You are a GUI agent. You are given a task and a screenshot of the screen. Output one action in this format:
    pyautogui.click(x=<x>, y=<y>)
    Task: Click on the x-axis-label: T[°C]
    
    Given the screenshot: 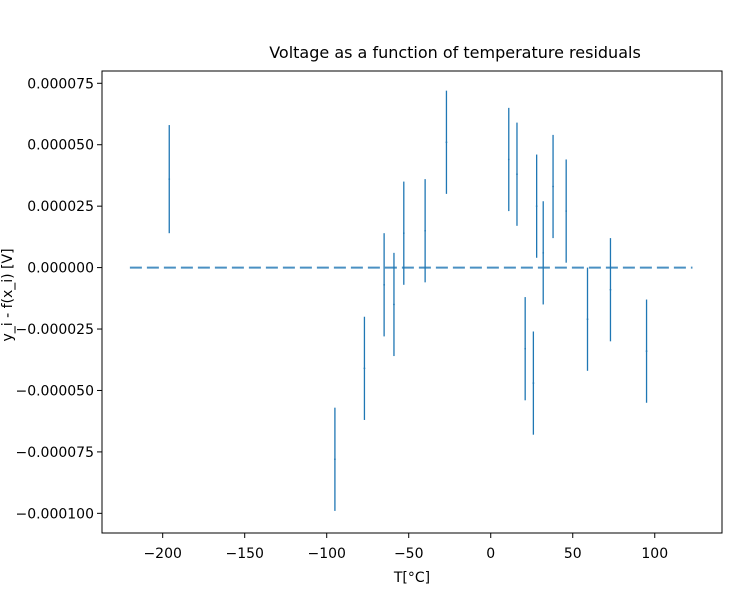 What is the action you would take?
    pyautogui.click(x=411, y=578)
    